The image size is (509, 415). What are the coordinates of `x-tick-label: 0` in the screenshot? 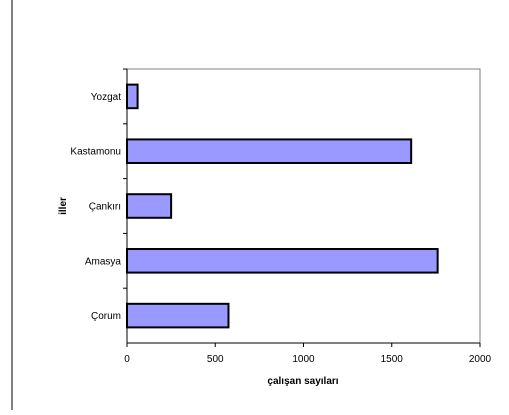 It's located at (127, 359).